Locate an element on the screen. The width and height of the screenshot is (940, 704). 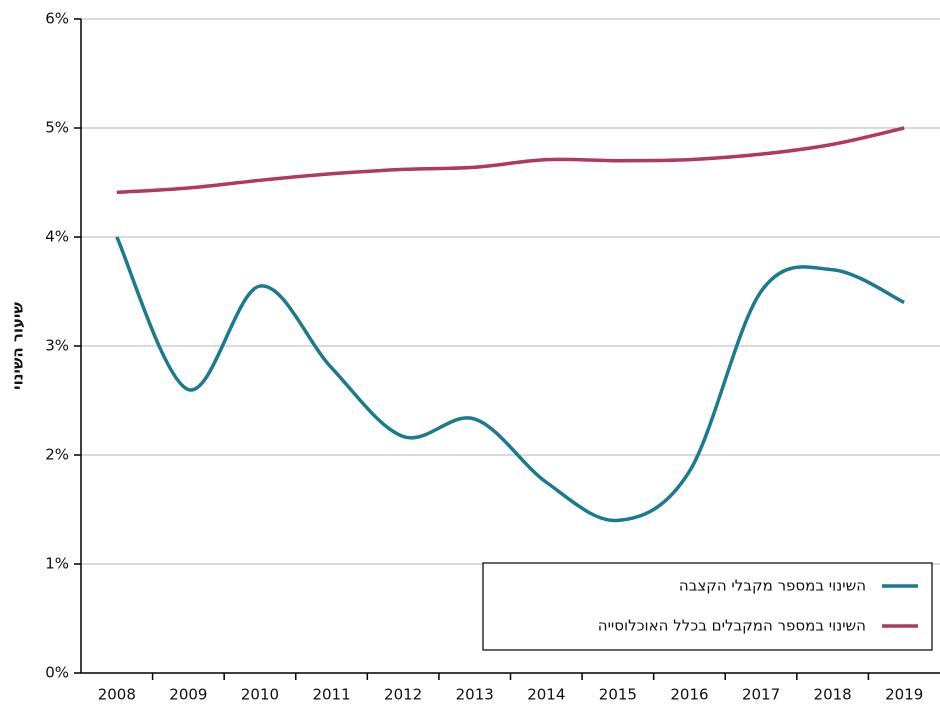
y-axis-label: שיעור השינוי is located at coordinates (18, 346).